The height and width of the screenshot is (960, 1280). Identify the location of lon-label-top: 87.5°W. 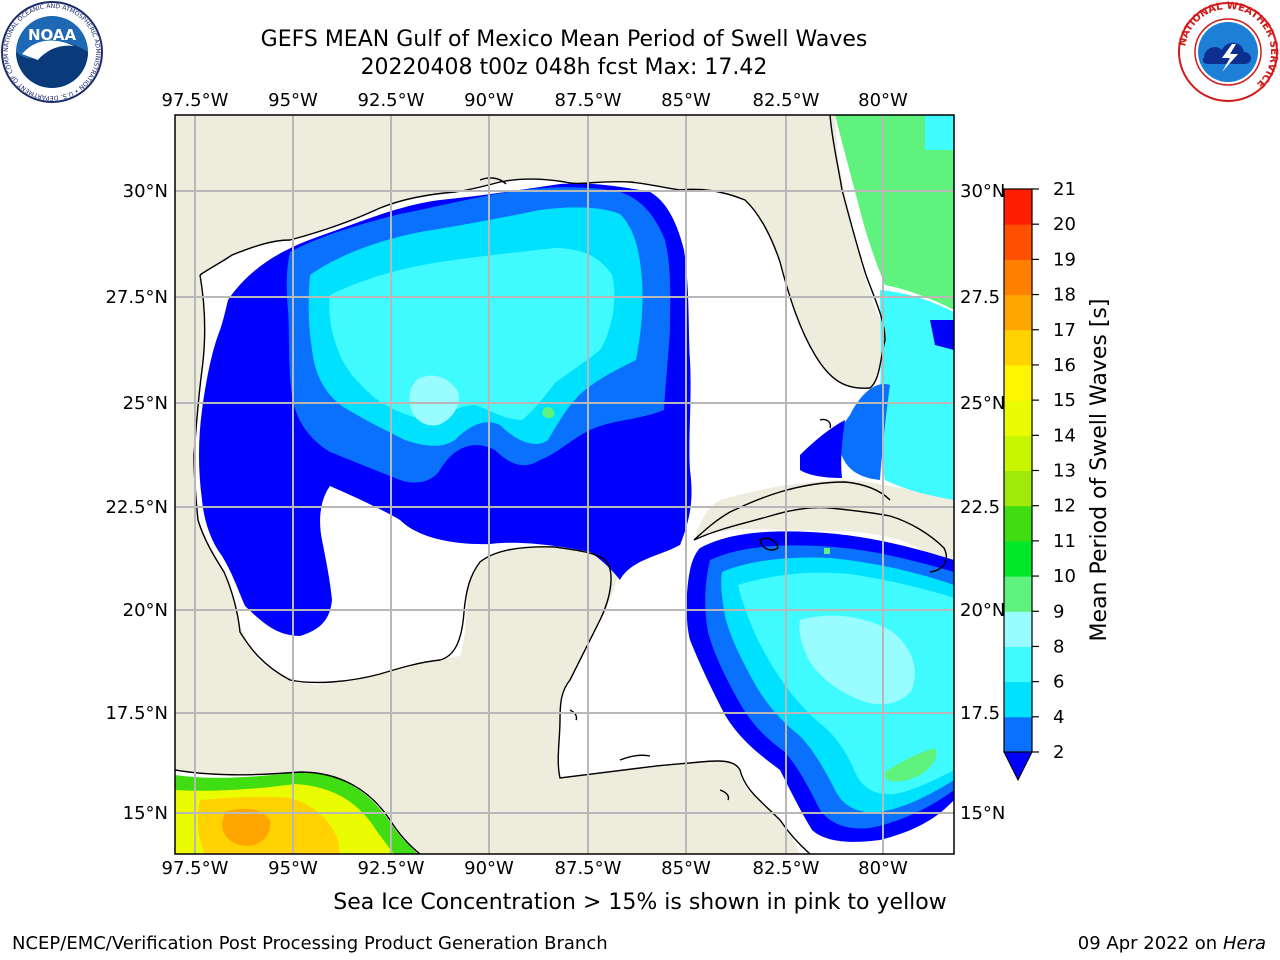
(588, 100).